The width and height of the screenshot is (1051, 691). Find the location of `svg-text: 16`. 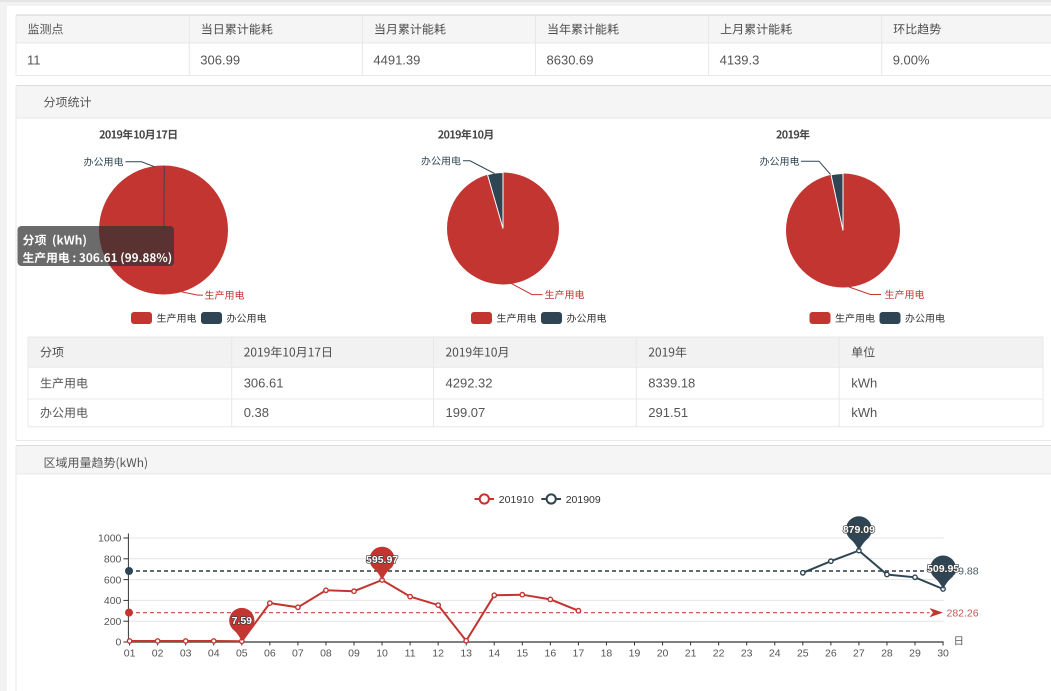

svg-text: 16 is located at coordinates (551, 654).